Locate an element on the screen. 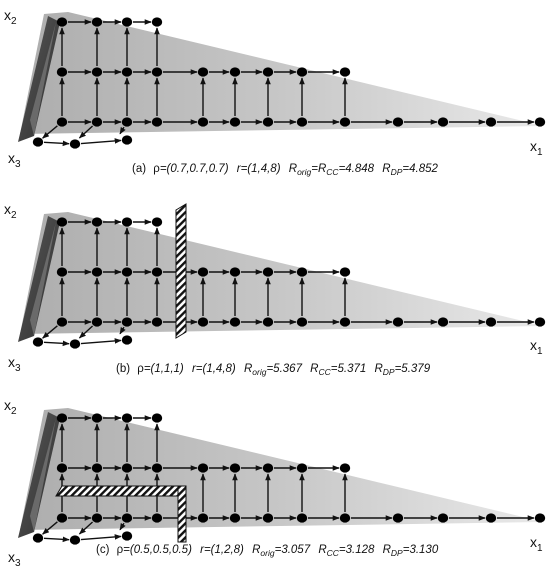  panel-b-dark-face-edge is located at coordinates (43, 279).